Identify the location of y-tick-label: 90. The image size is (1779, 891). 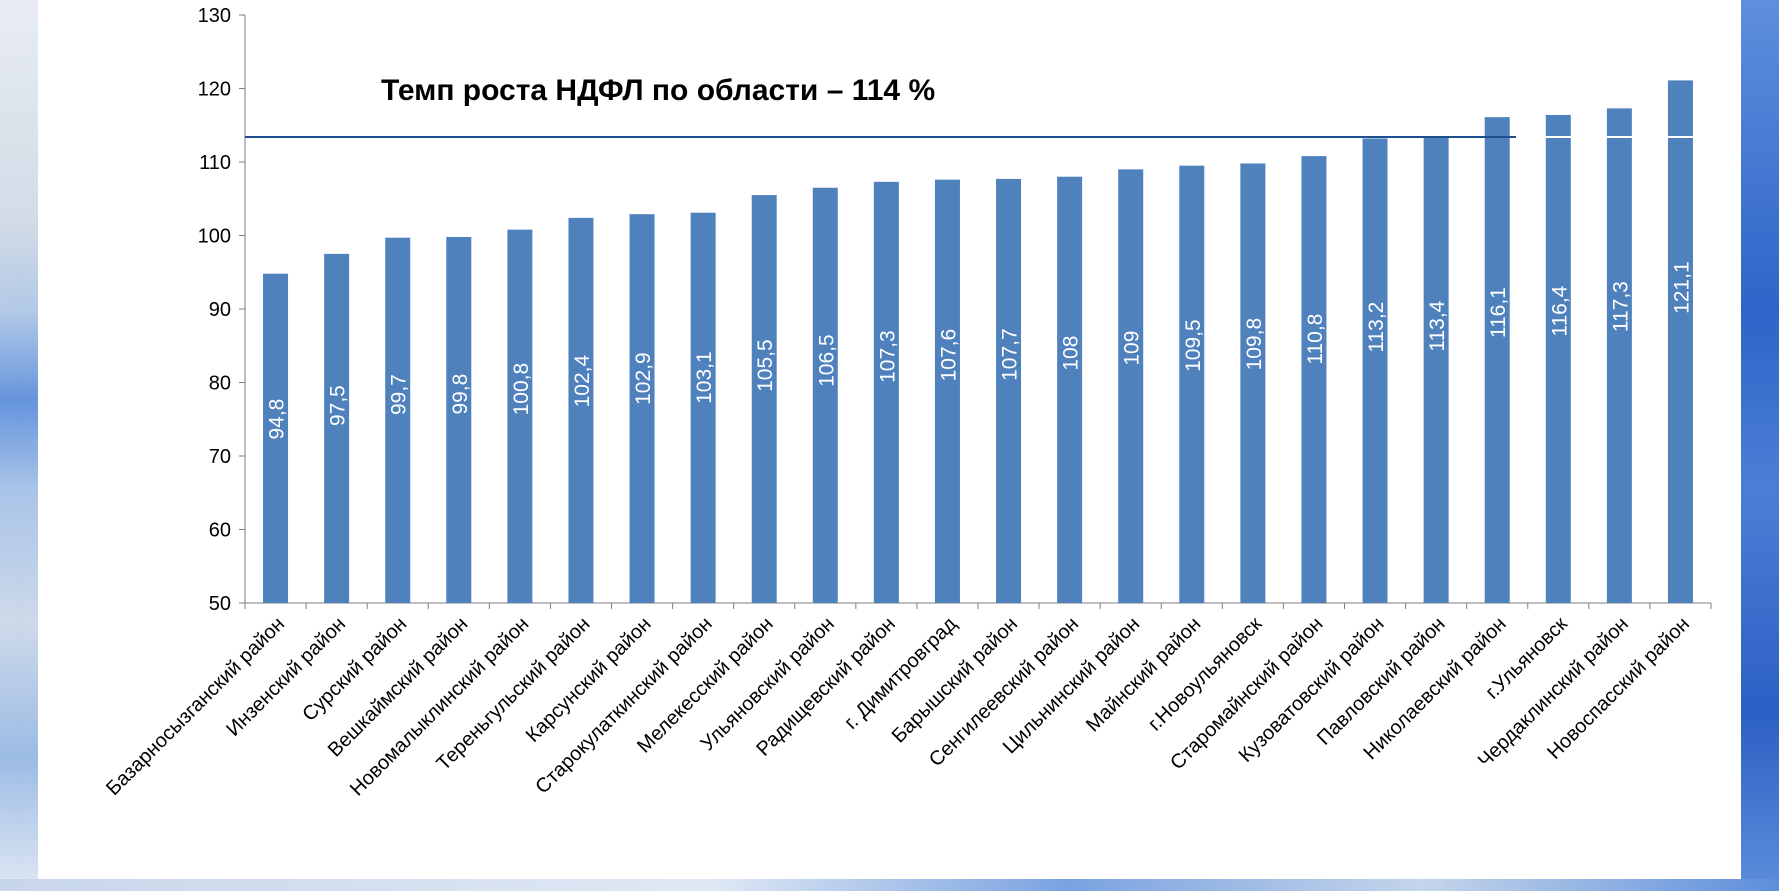
(220, 310).